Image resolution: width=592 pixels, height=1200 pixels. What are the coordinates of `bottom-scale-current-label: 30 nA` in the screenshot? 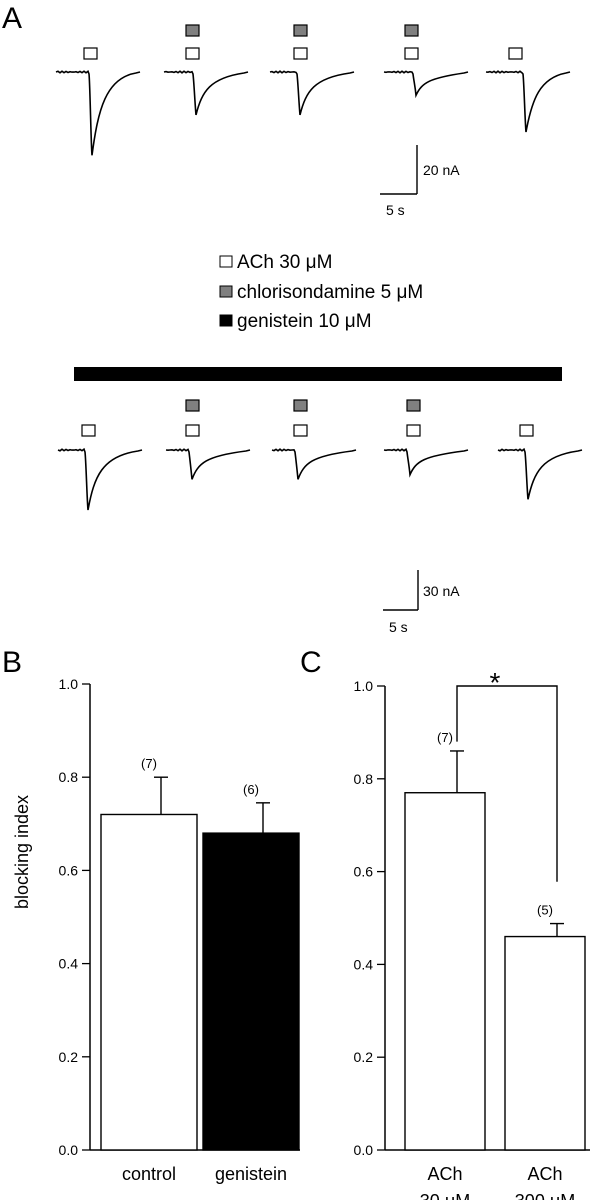 It's located at (441, 591).